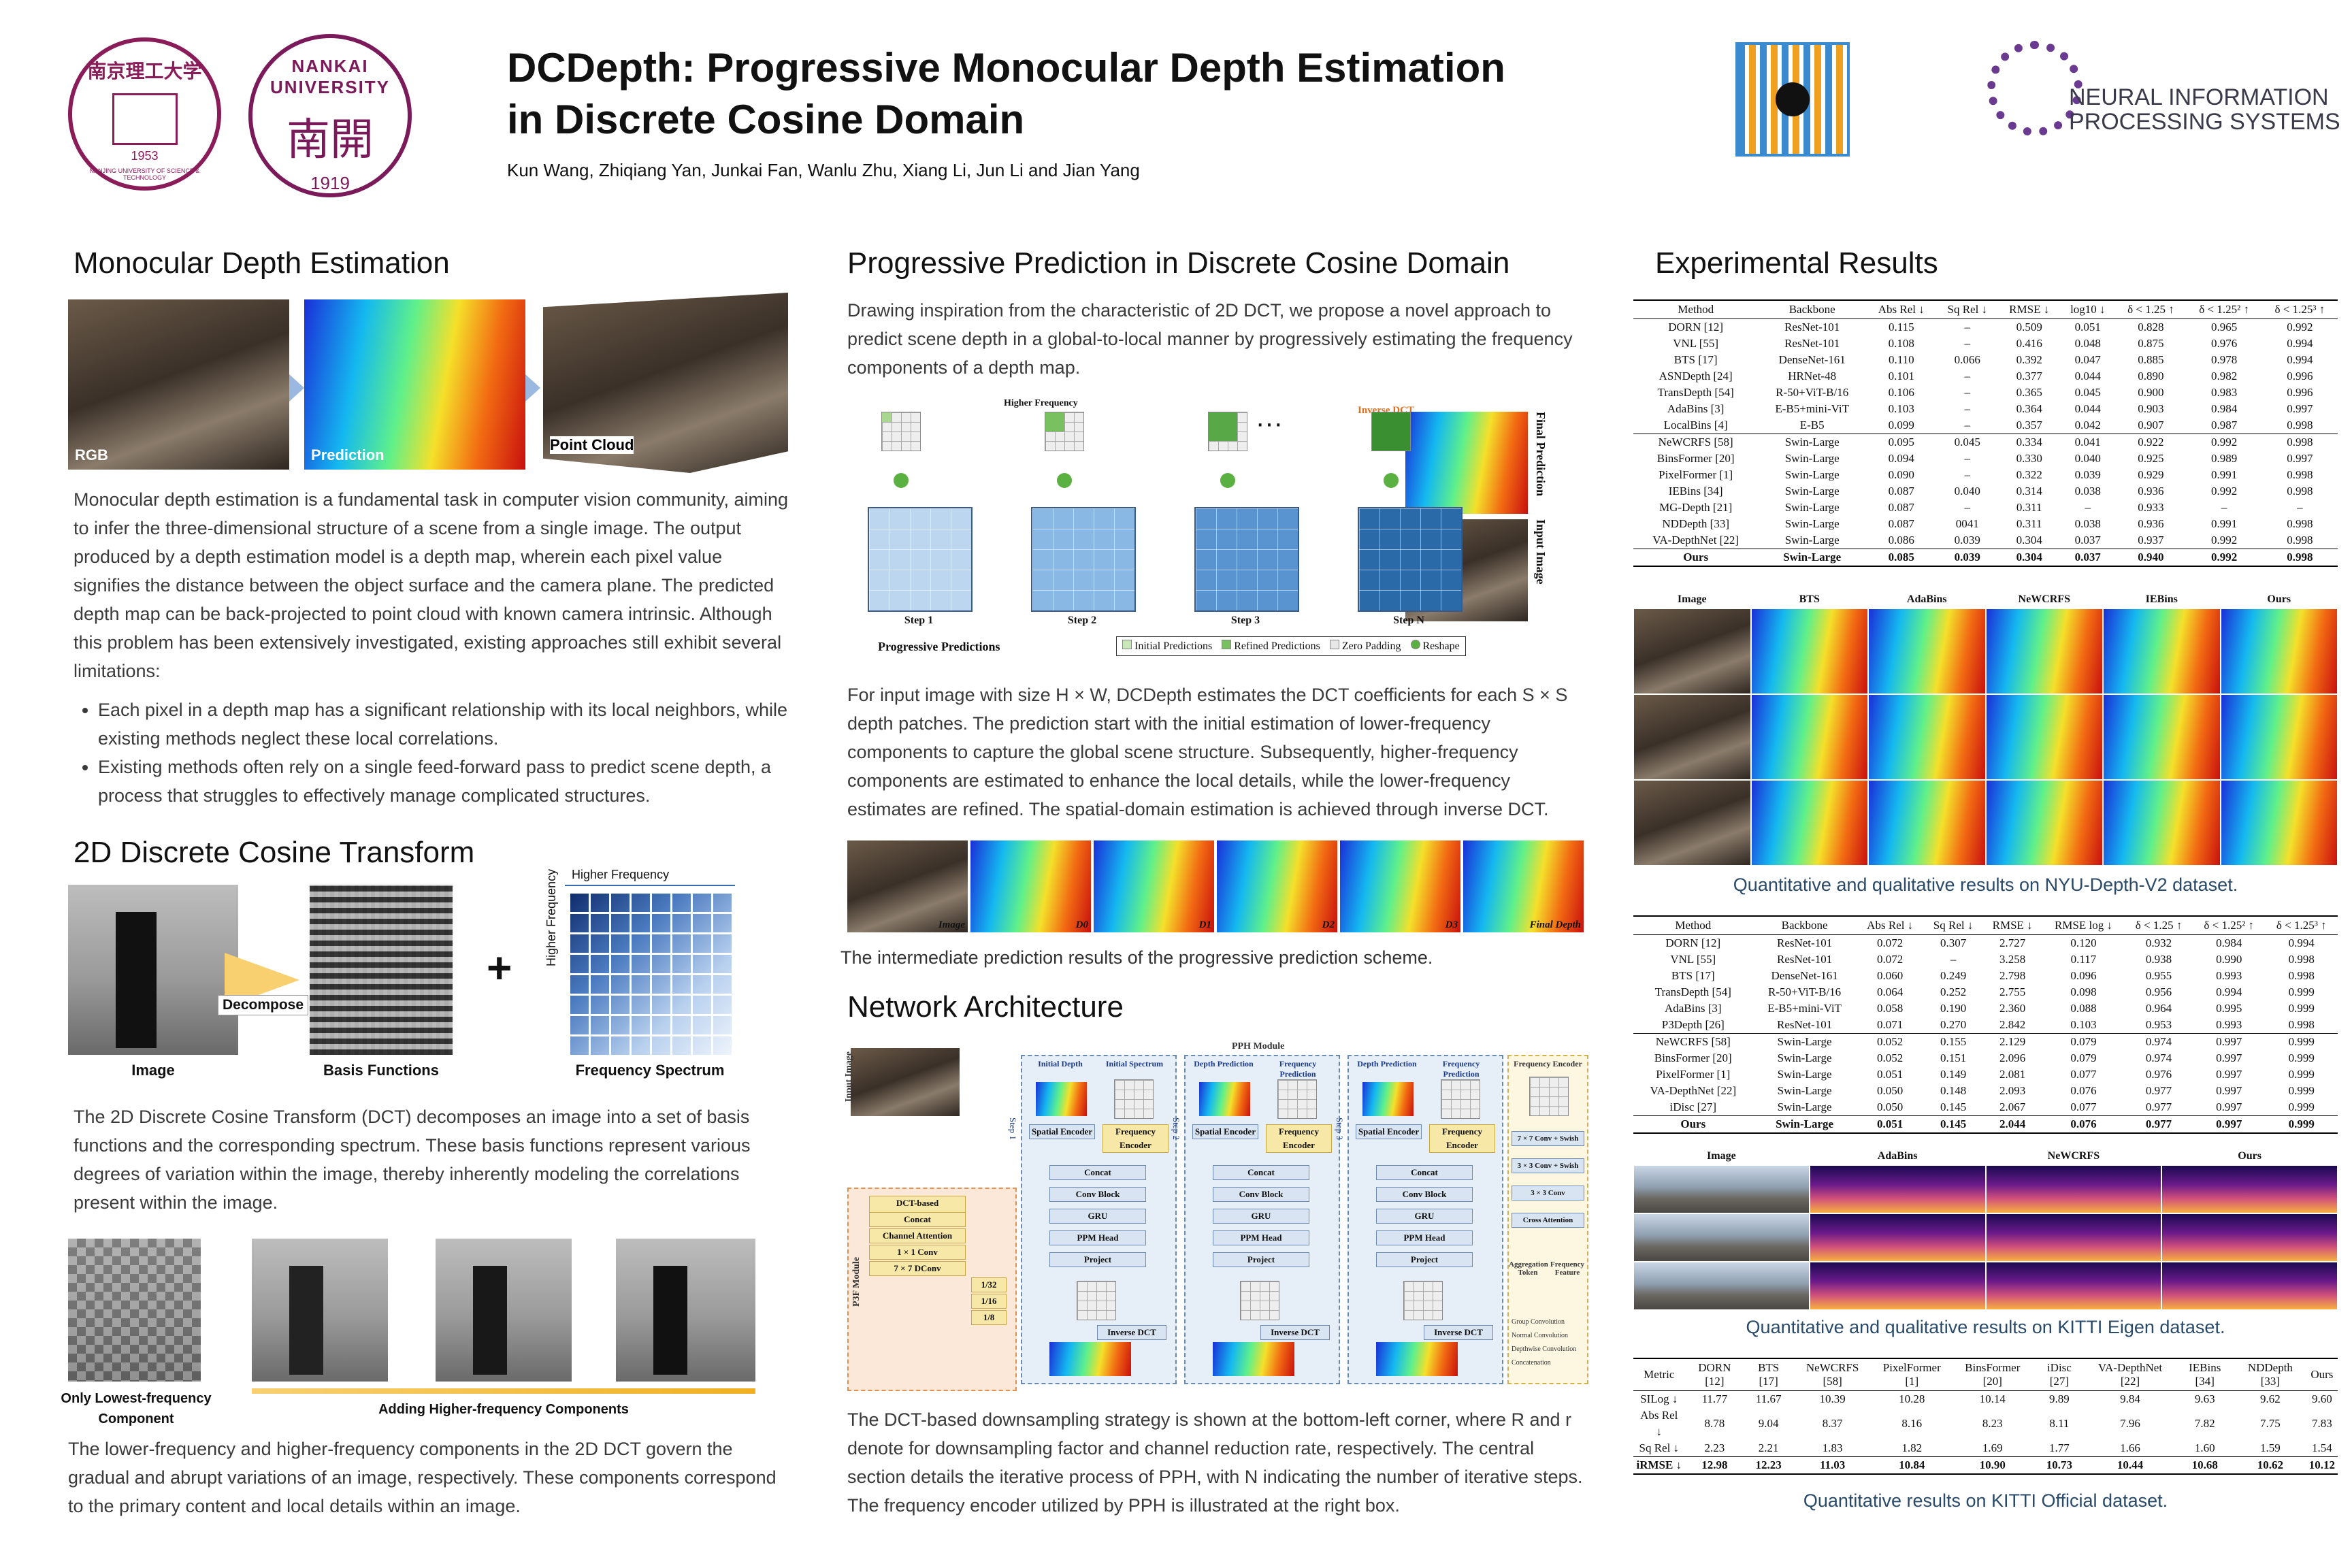  What do you see at coordinates (2158, 1008) in the screenshot?
I see `table-cell: 0.964` at bounding box center [2158, 1008].